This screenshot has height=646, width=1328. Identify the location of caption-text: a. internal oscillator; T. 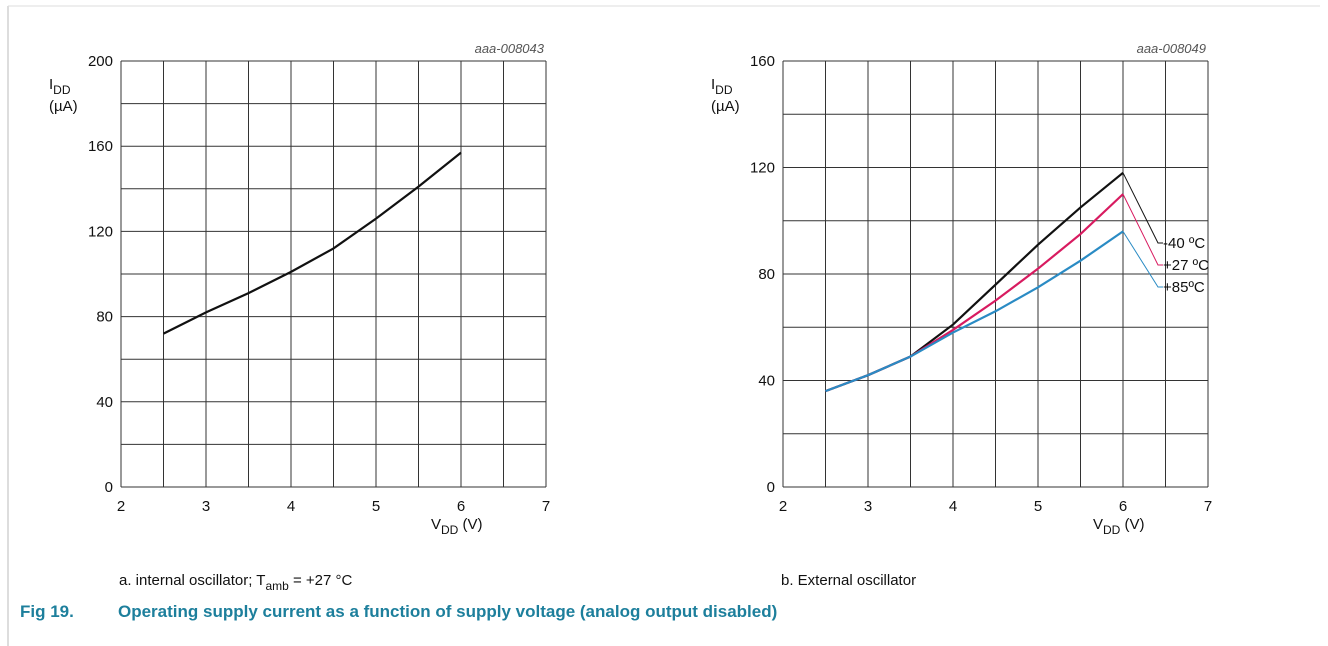
(192, 580).